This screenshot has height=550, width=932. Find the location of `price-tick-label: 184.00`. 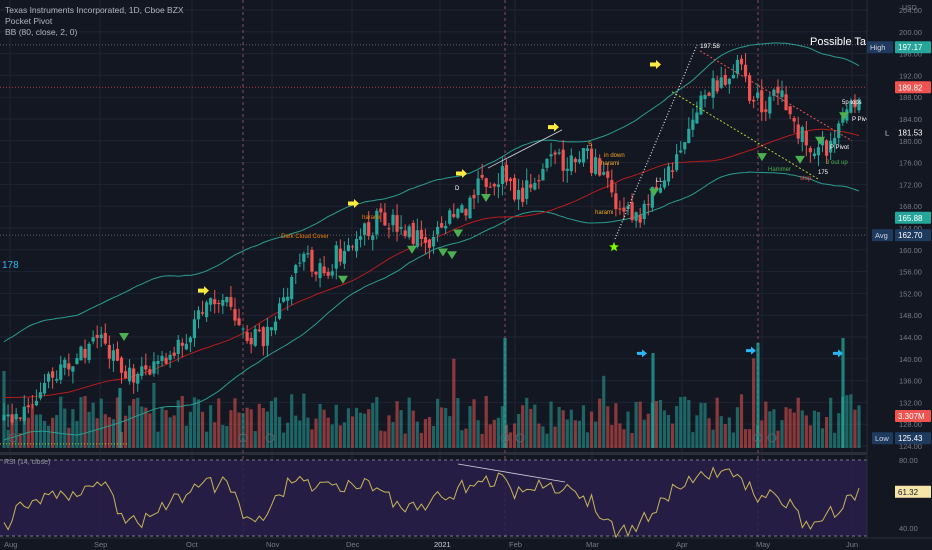

price-tick-label: 184.00 is located at coordinates (910, 119).